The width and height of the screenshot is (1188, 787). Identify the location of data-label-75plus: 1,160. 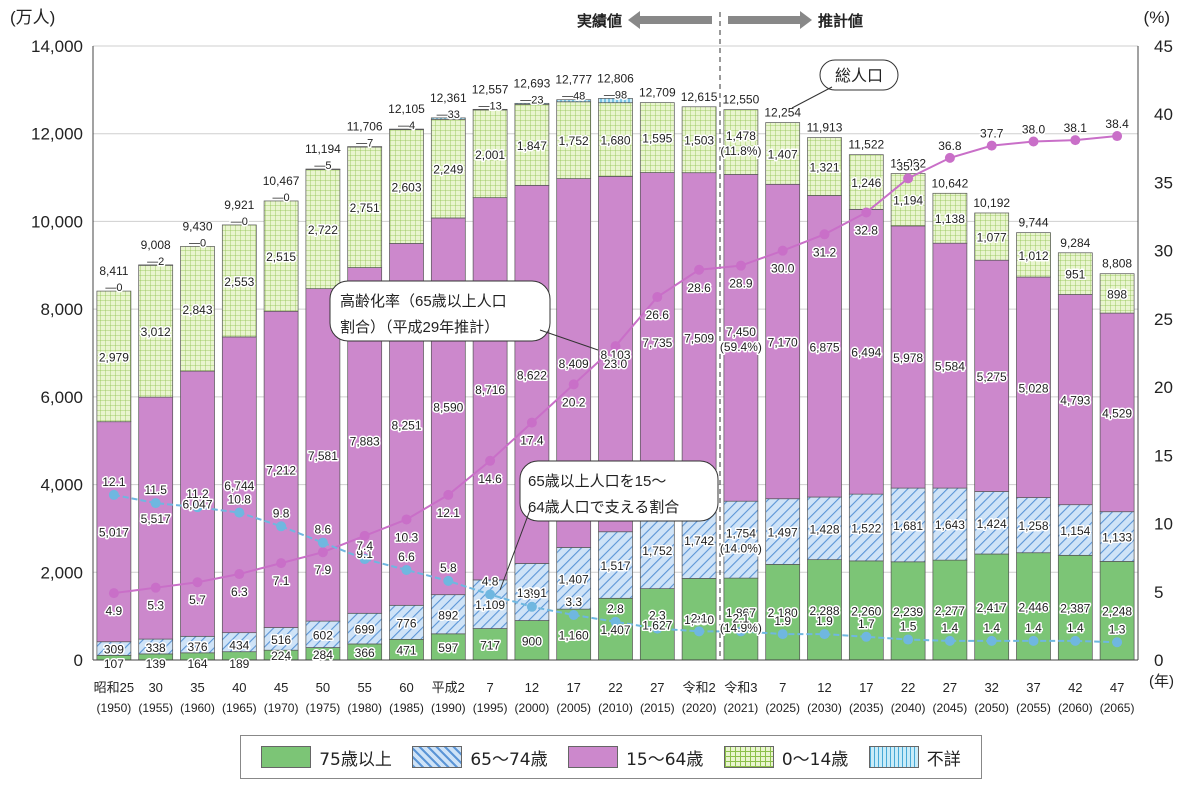
(574, 636).